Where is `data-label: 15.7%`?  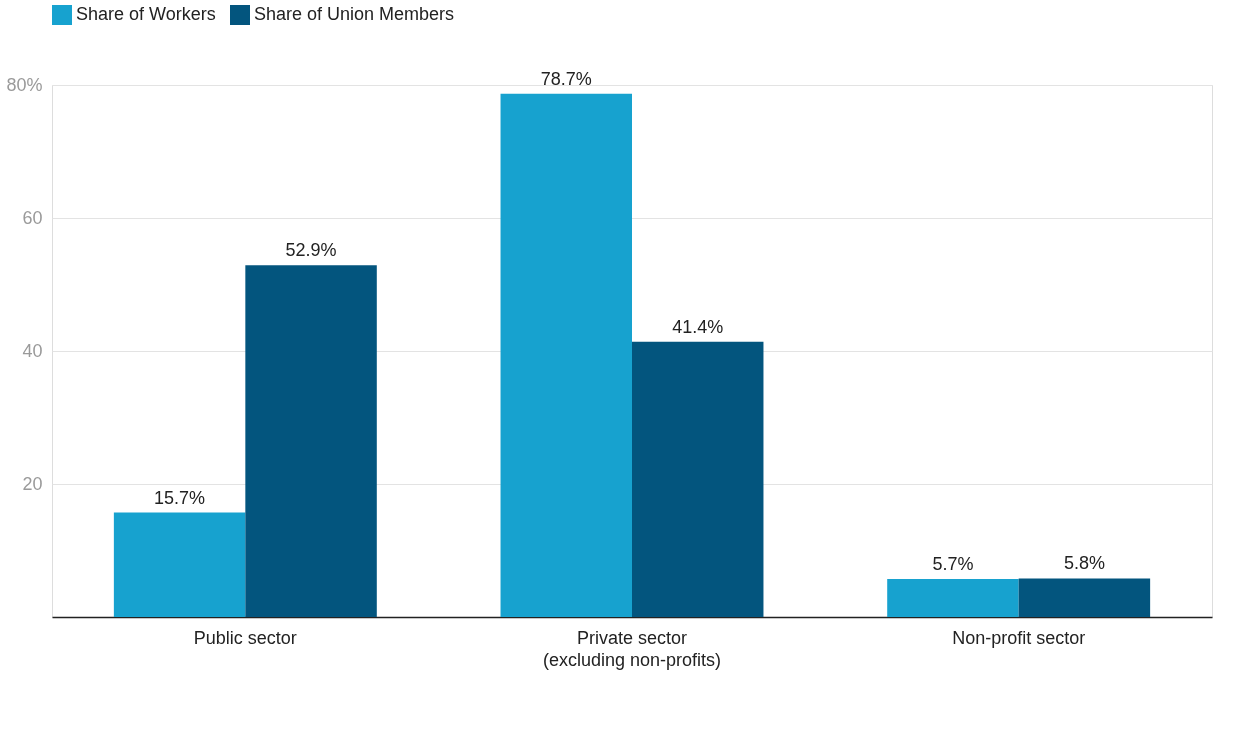 data-label: 15.7% is located at coordinates (180, 497).